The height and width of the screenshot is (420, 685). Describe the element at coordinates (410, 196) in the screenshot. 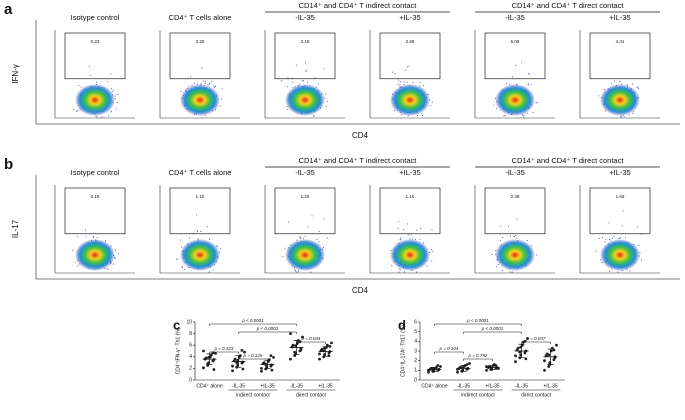

I see `gate-value: 1.16` at that location.